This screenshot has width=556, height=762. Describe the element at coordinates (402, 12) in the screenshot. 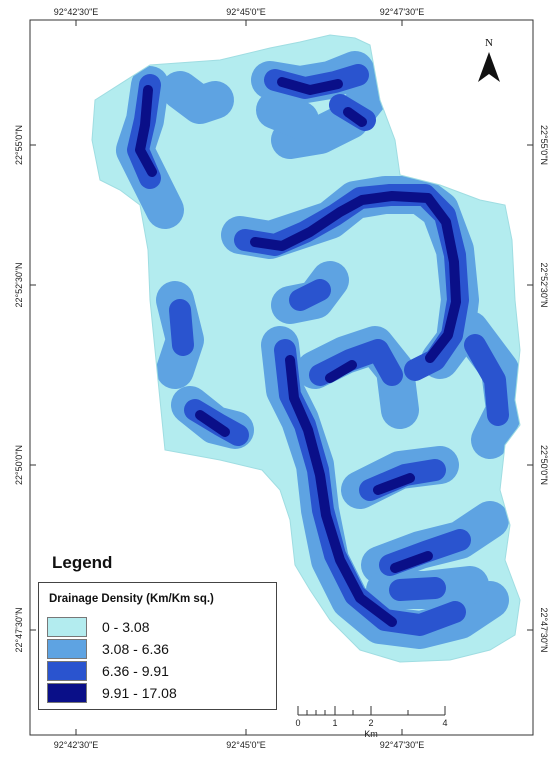

I see `coord-top-3: 92°47'30"E` at that location.